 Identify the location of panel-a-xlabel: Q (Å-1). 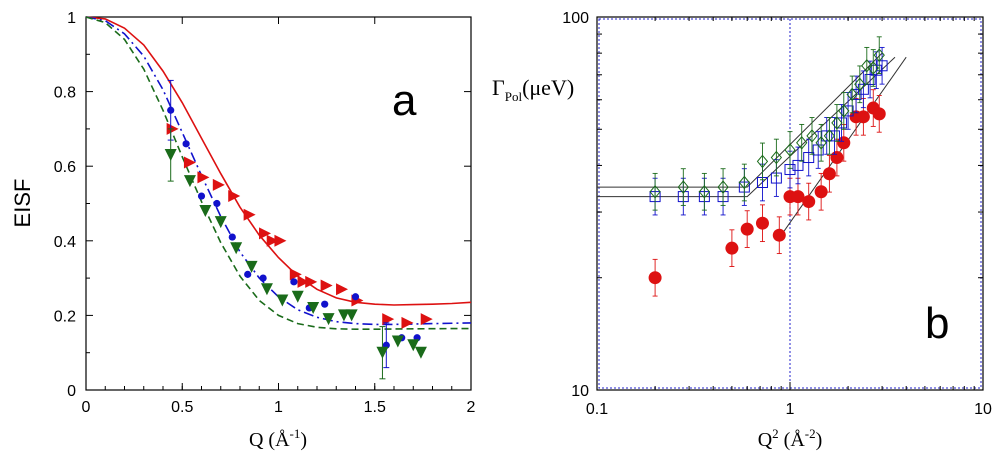
(278, 438).